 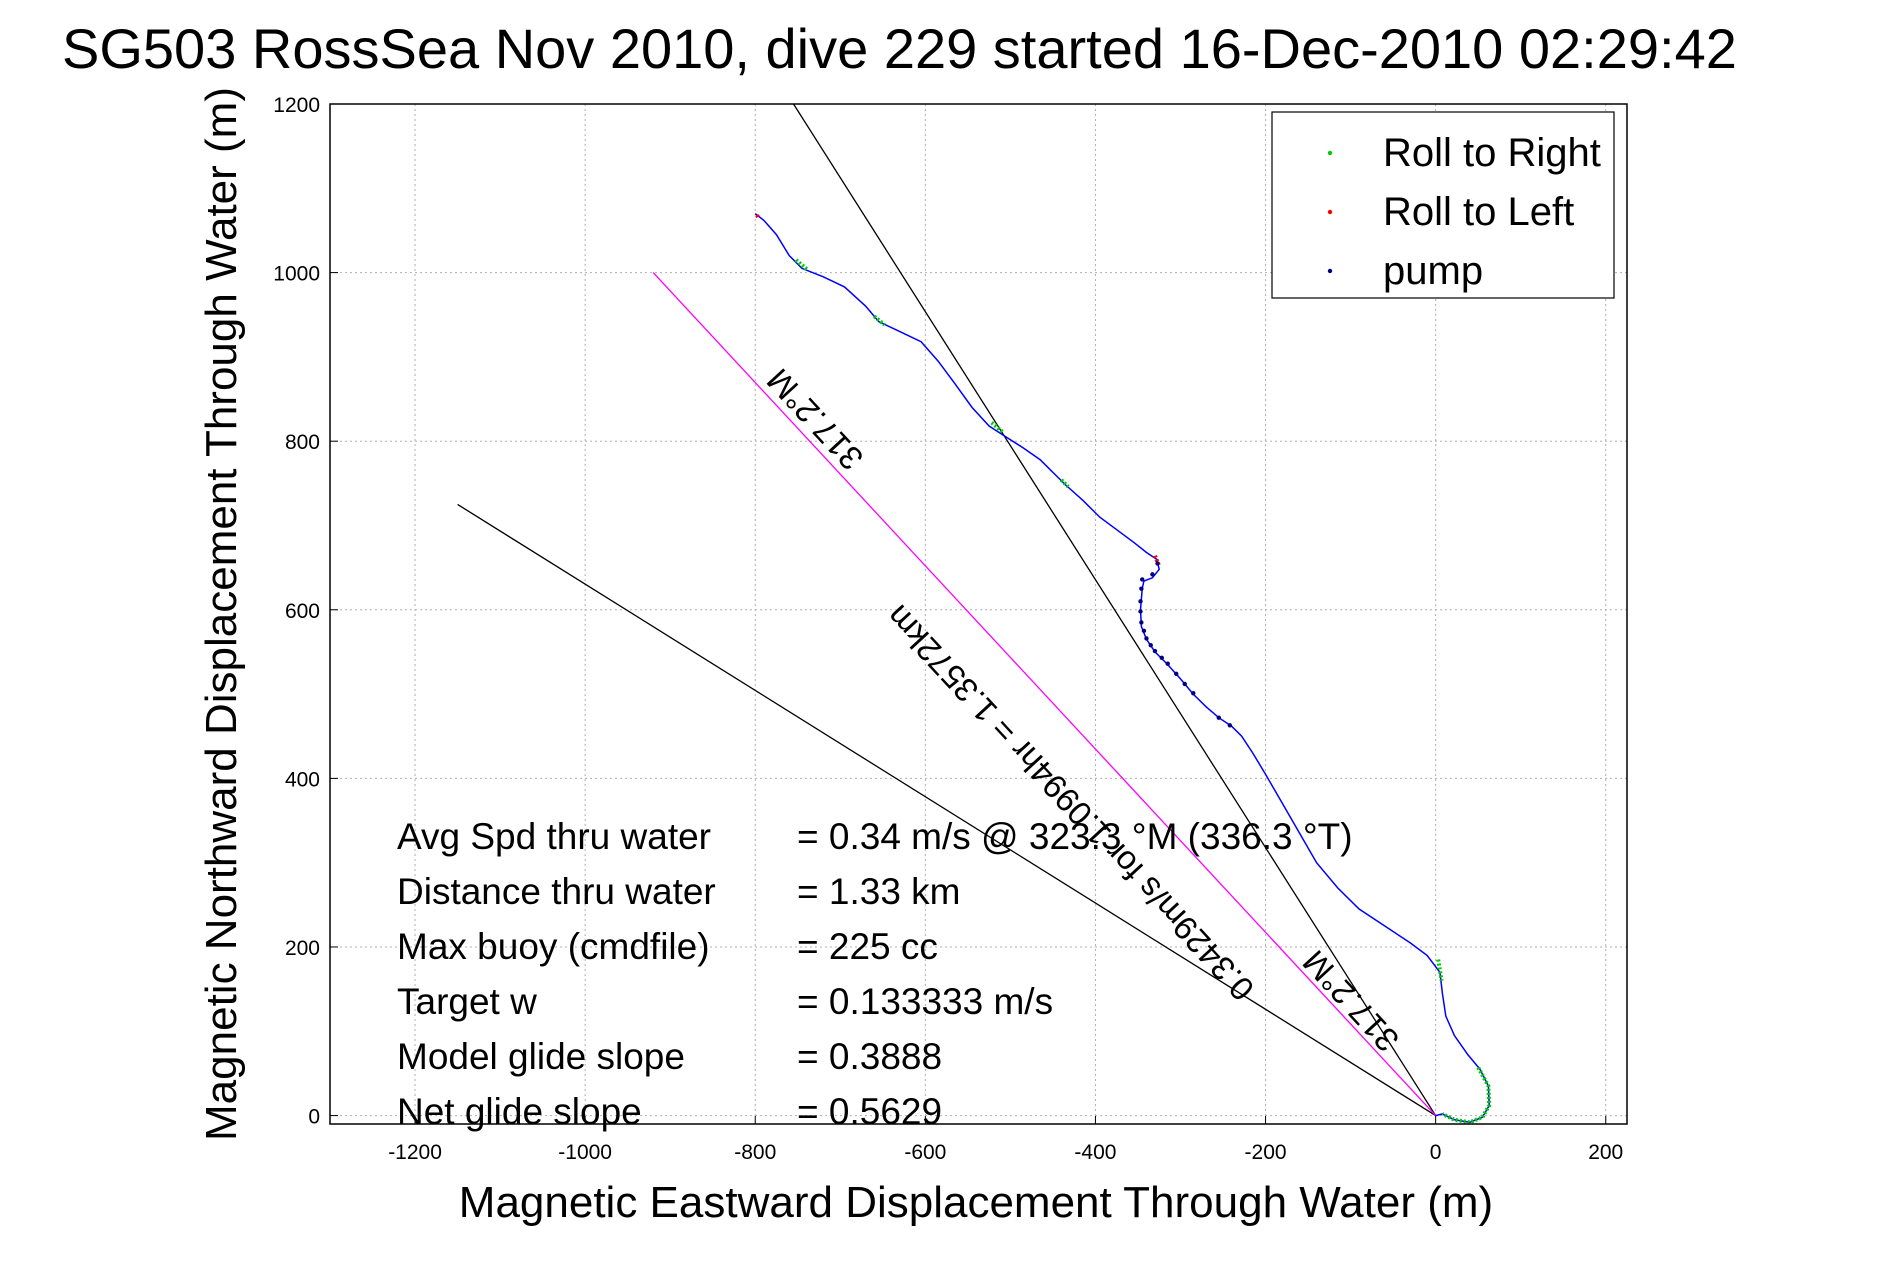 What do you see at coordinates (1075, 836) in the screenshot?
I see `annotation-value: = 0.34 m/s @ 323.3 °M (336.3 °T)` at bounding box center [1075, 836].